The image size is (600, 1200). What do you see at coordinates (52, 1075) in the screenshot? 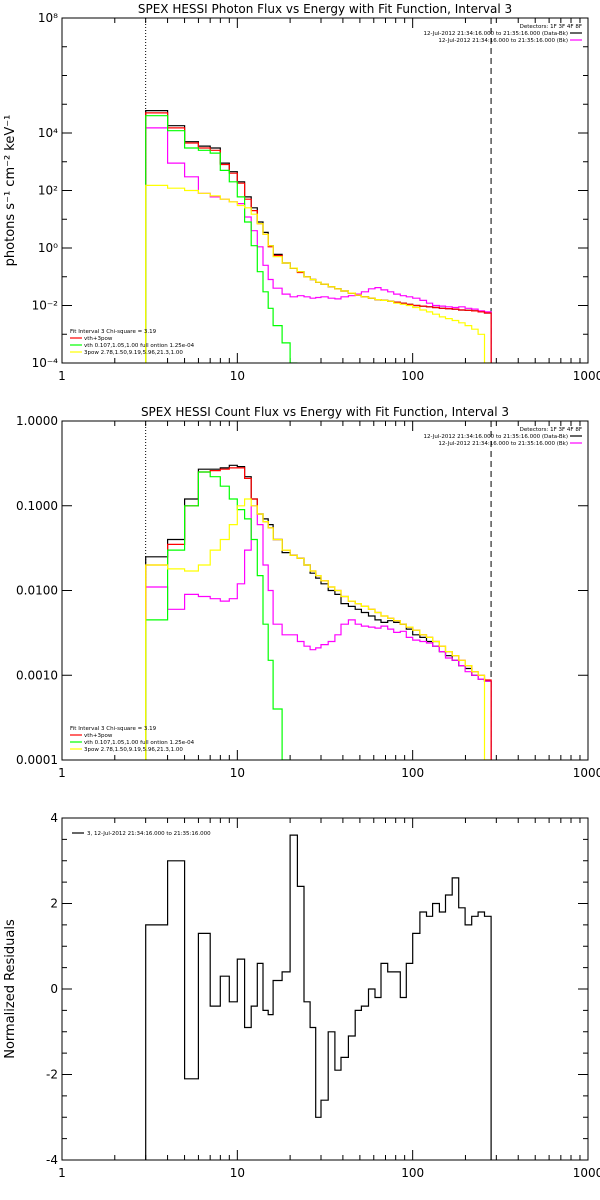
I see `y-tick-label: -2` at bounding box center [52, 1075].